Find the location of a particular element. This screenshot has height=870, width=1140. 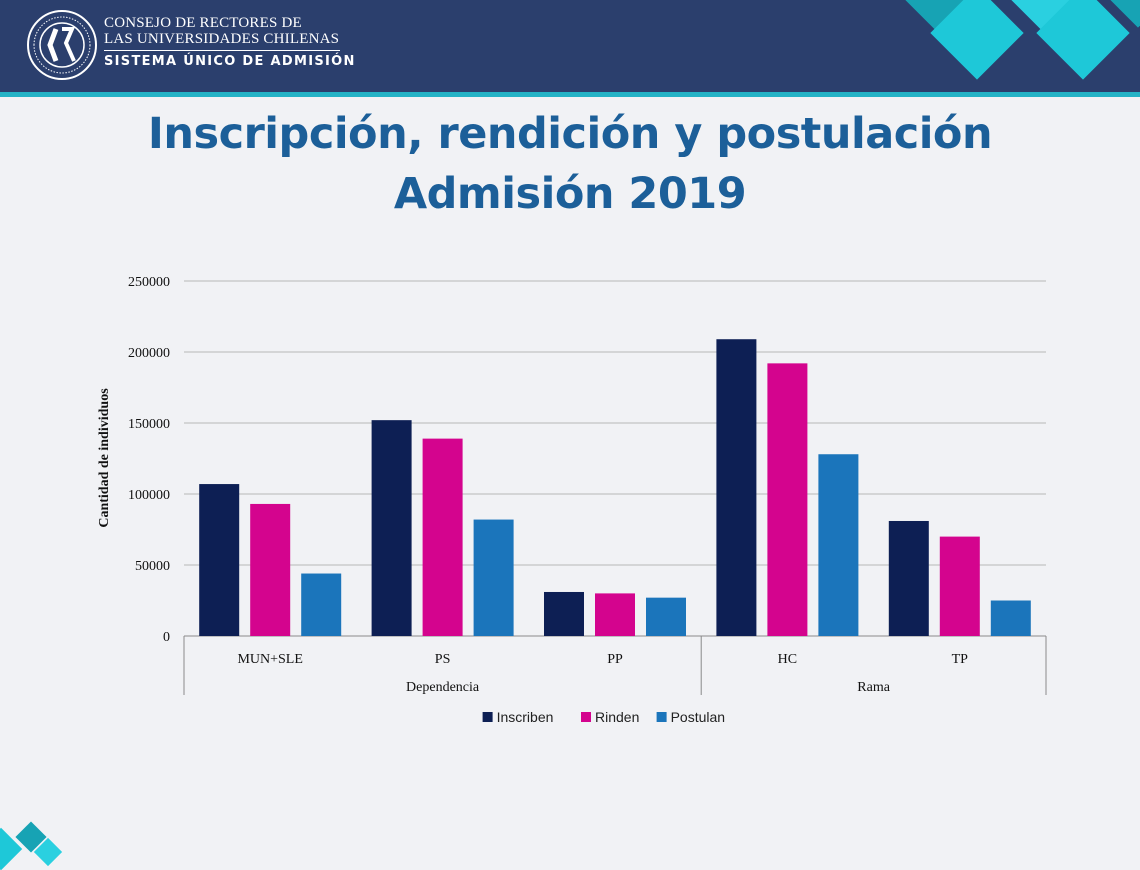

bar-rinden-tp is located at coordinates (959, 586).